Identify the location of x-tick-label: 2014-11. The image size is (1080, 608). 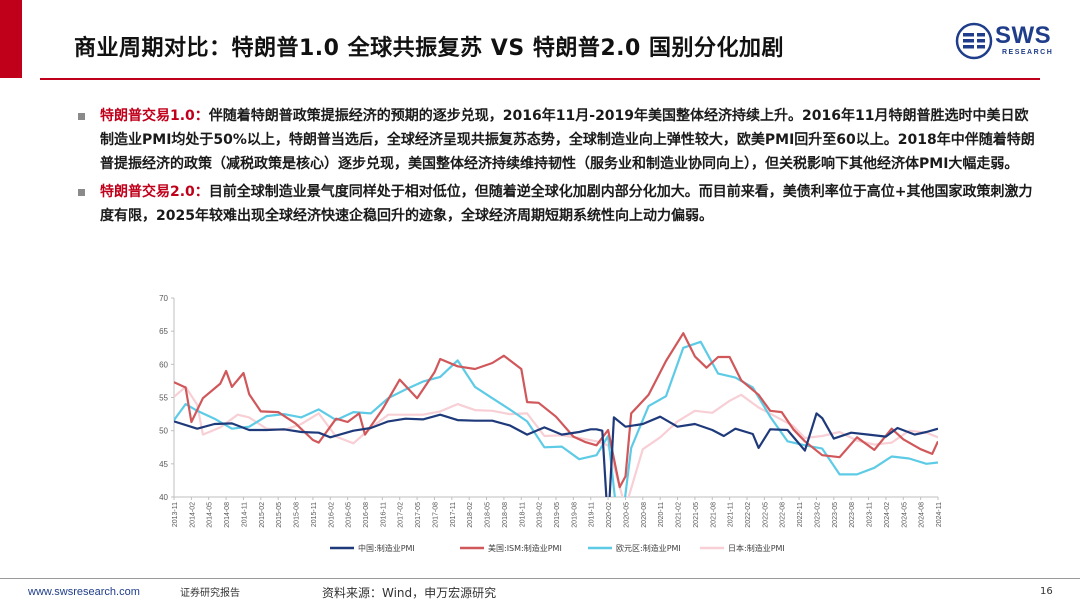
(244, 514).